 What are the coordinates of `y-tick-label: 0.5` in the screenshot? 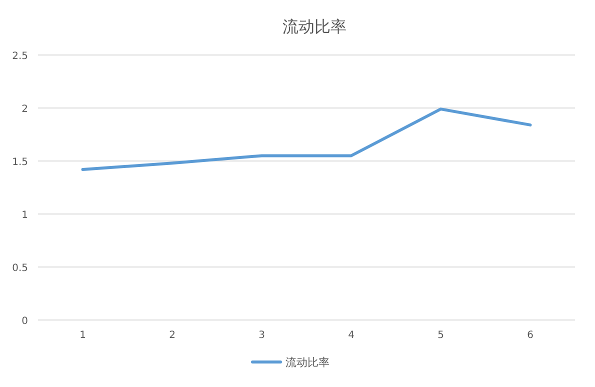 It's located at (20, 268).